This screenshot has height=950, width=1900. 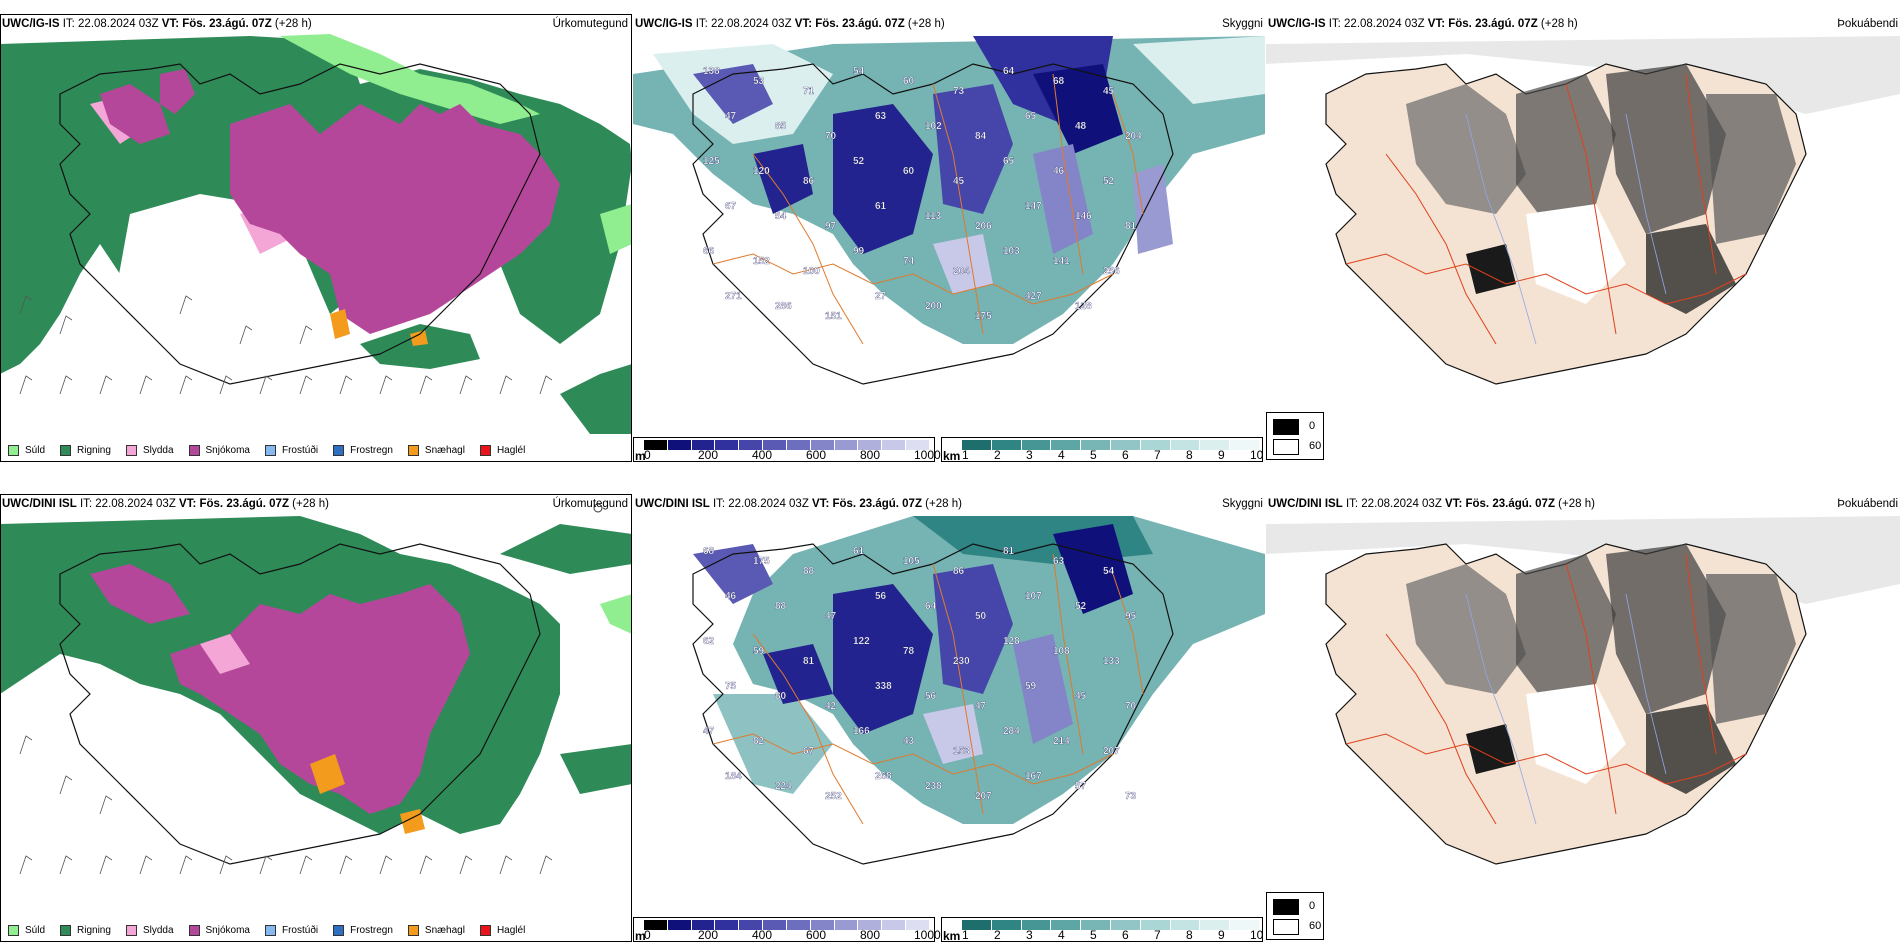 I want to click on visibility-label: 207, so click(x=1111, y=751).